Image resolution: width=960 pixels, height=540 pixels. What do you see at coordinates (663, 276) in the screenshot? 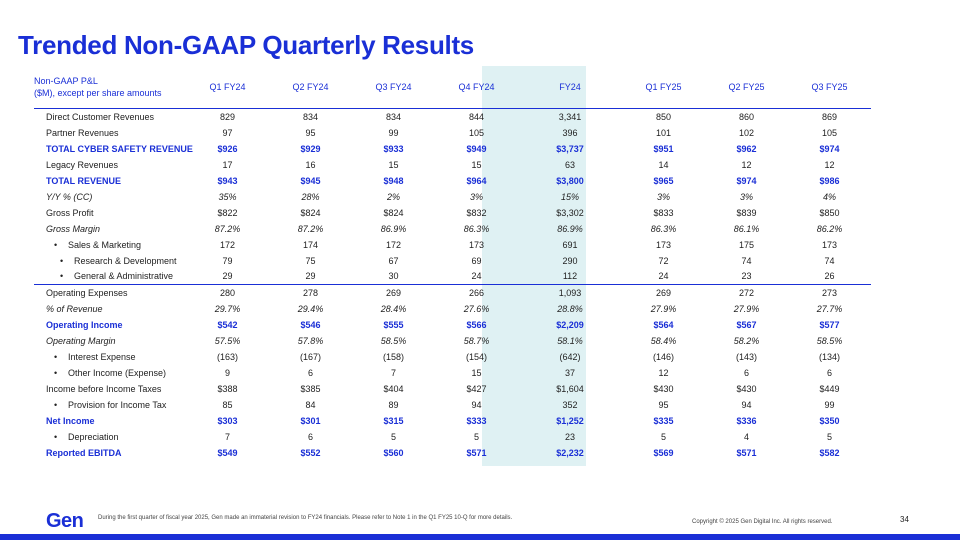
I see `cell-value: 24` at bounding box center [663, 276].